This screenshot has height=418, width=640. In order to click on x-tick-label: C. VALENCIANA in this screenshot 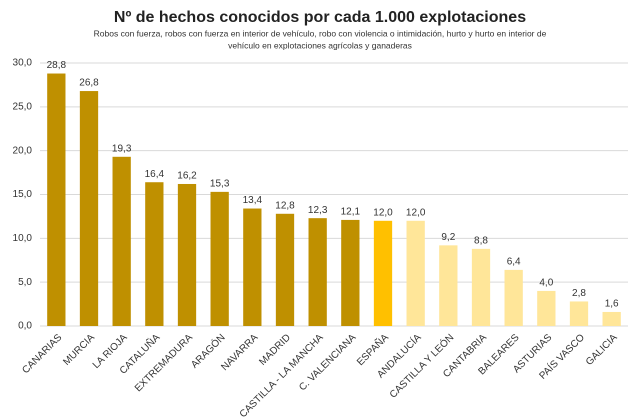, I will do `click(327, 362)`.